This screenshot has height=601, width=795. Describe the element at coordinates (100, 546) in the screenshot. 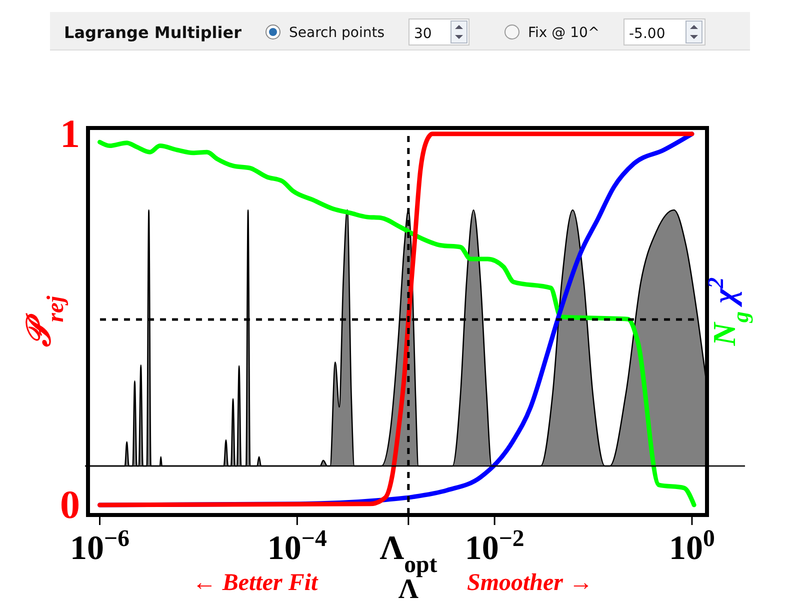

I see `x-tick-label: 10$^{−6}$` at that location.